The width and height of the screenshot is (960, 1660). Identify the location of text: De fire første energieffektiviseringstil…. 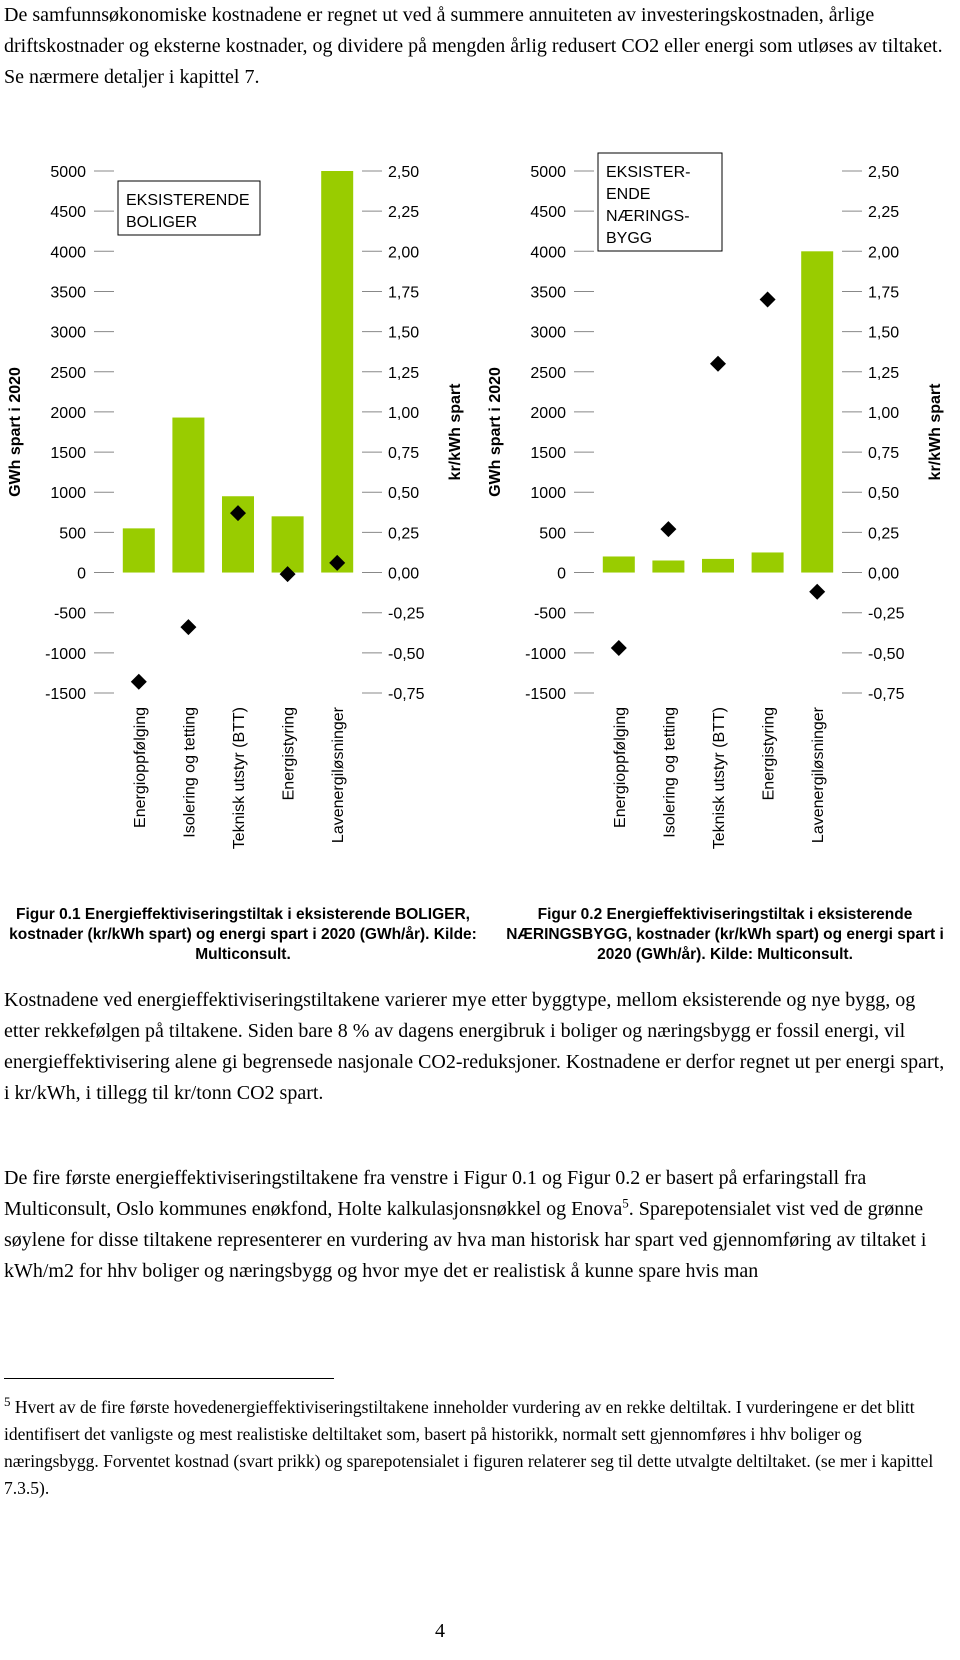
(435, 1193).